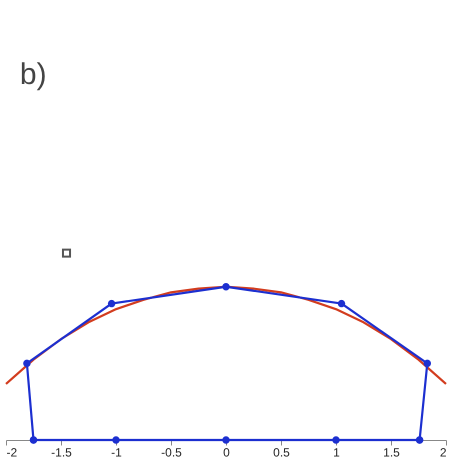  What do you see at coordinates (116, 453) in the screenshot?
I see `x-tick-label: -1` at bounding box center [116, 453].